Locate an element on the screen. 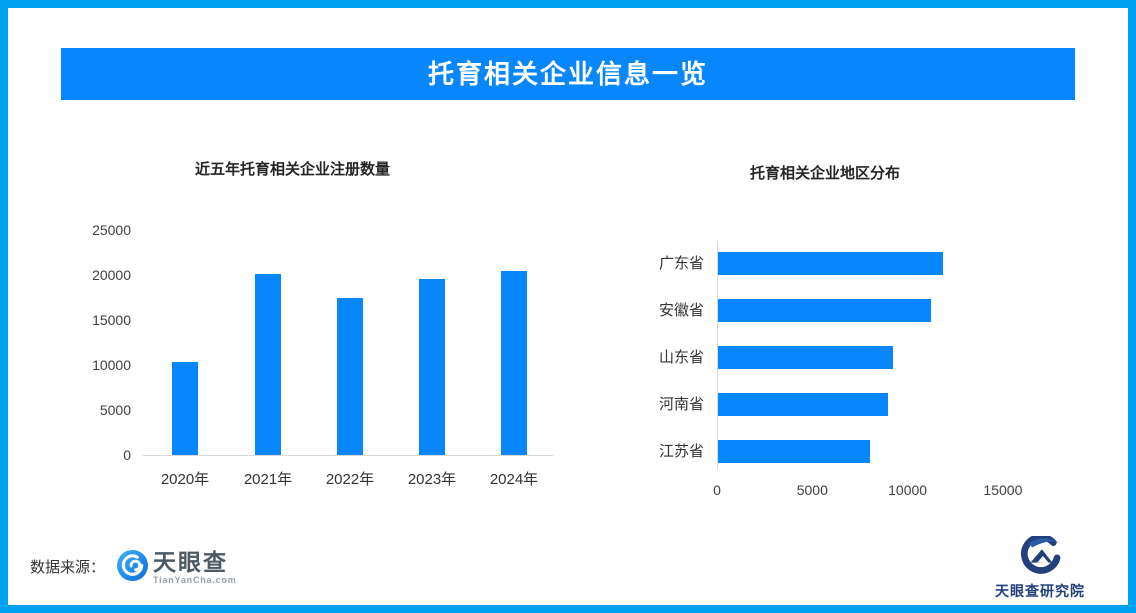 The image size is (1136, 613). left-chart-title: 近五年托育相关企业注册数量 is located at coordinates (292, 169).